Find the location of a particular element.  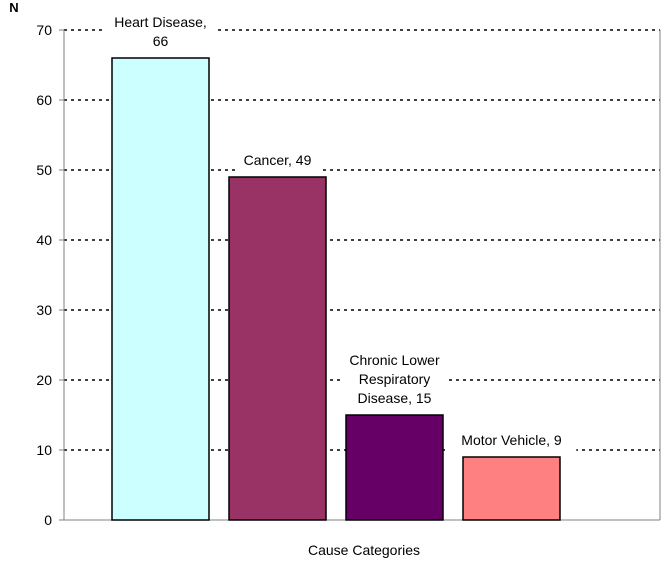

y-tick-label: 10 is located at coordinates (44, 450).